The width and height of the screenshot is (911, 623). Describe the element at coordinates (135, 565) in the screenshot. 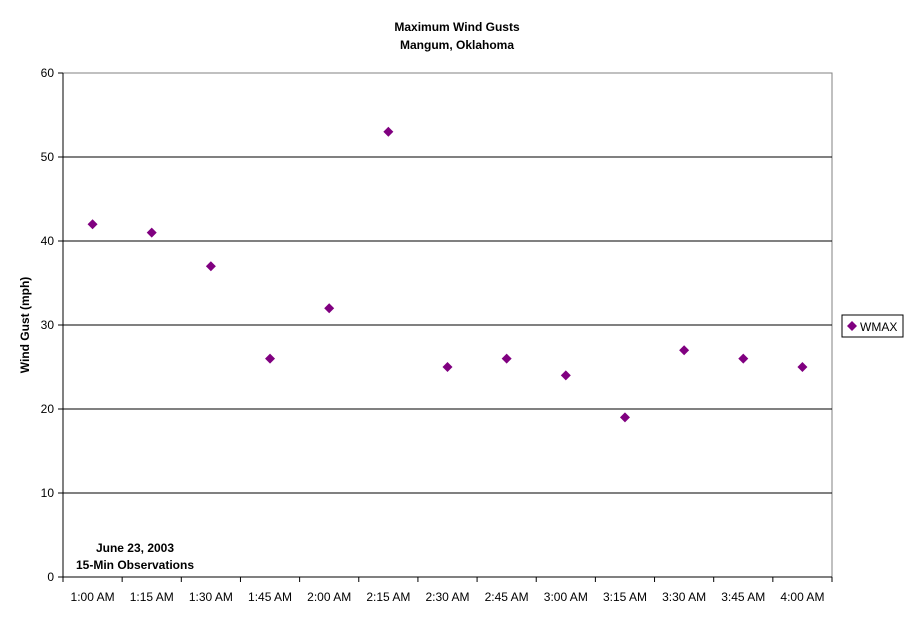

I see `annotation-observations: 15-Min Observations` at that location.